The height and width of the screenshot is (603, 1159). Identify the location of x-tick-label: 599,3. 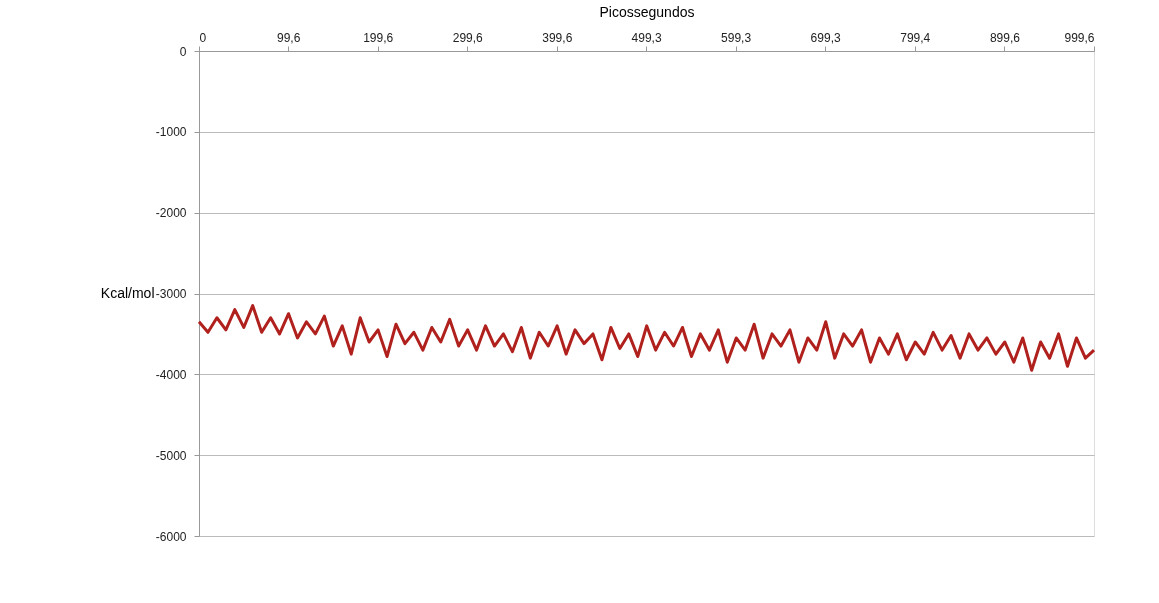
(736, 37).